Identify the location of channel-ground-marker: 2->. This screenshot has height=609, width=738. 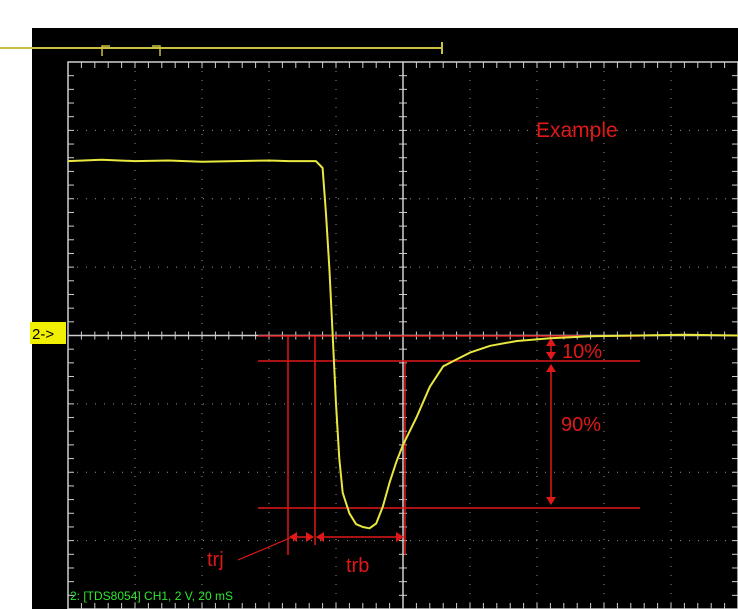
(48, 333).